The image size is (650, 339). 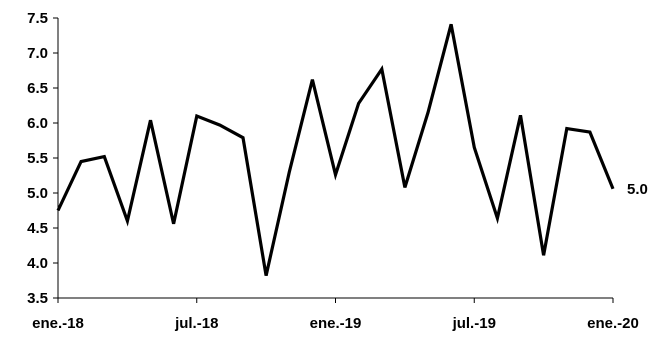 I want to click on y-tick-label: 6.5, so click(x=37, y=88).